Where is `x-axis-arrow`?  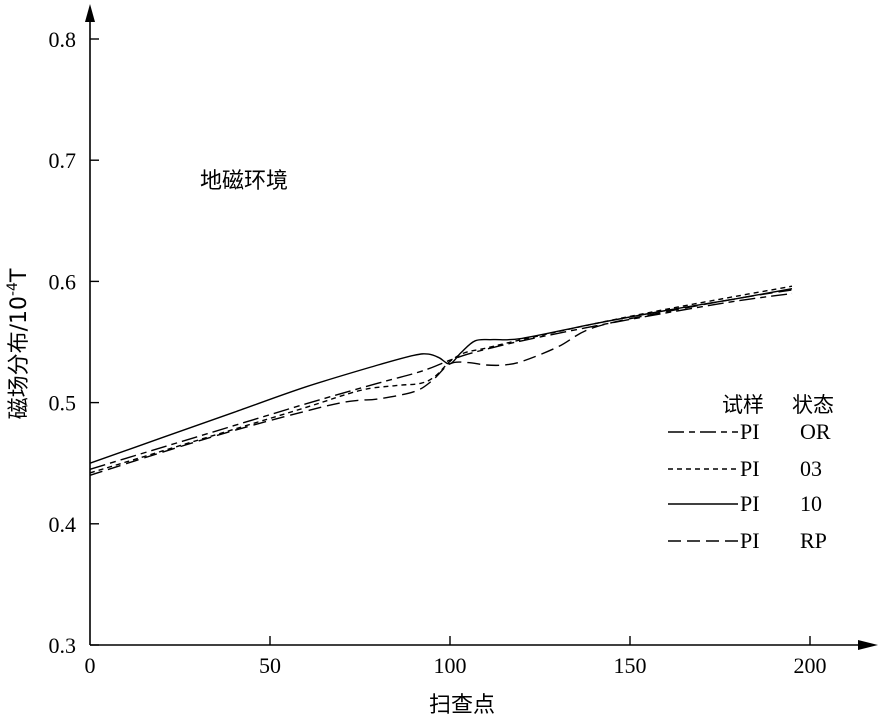
x-axis-arrow is located at coordinates (868, 645).